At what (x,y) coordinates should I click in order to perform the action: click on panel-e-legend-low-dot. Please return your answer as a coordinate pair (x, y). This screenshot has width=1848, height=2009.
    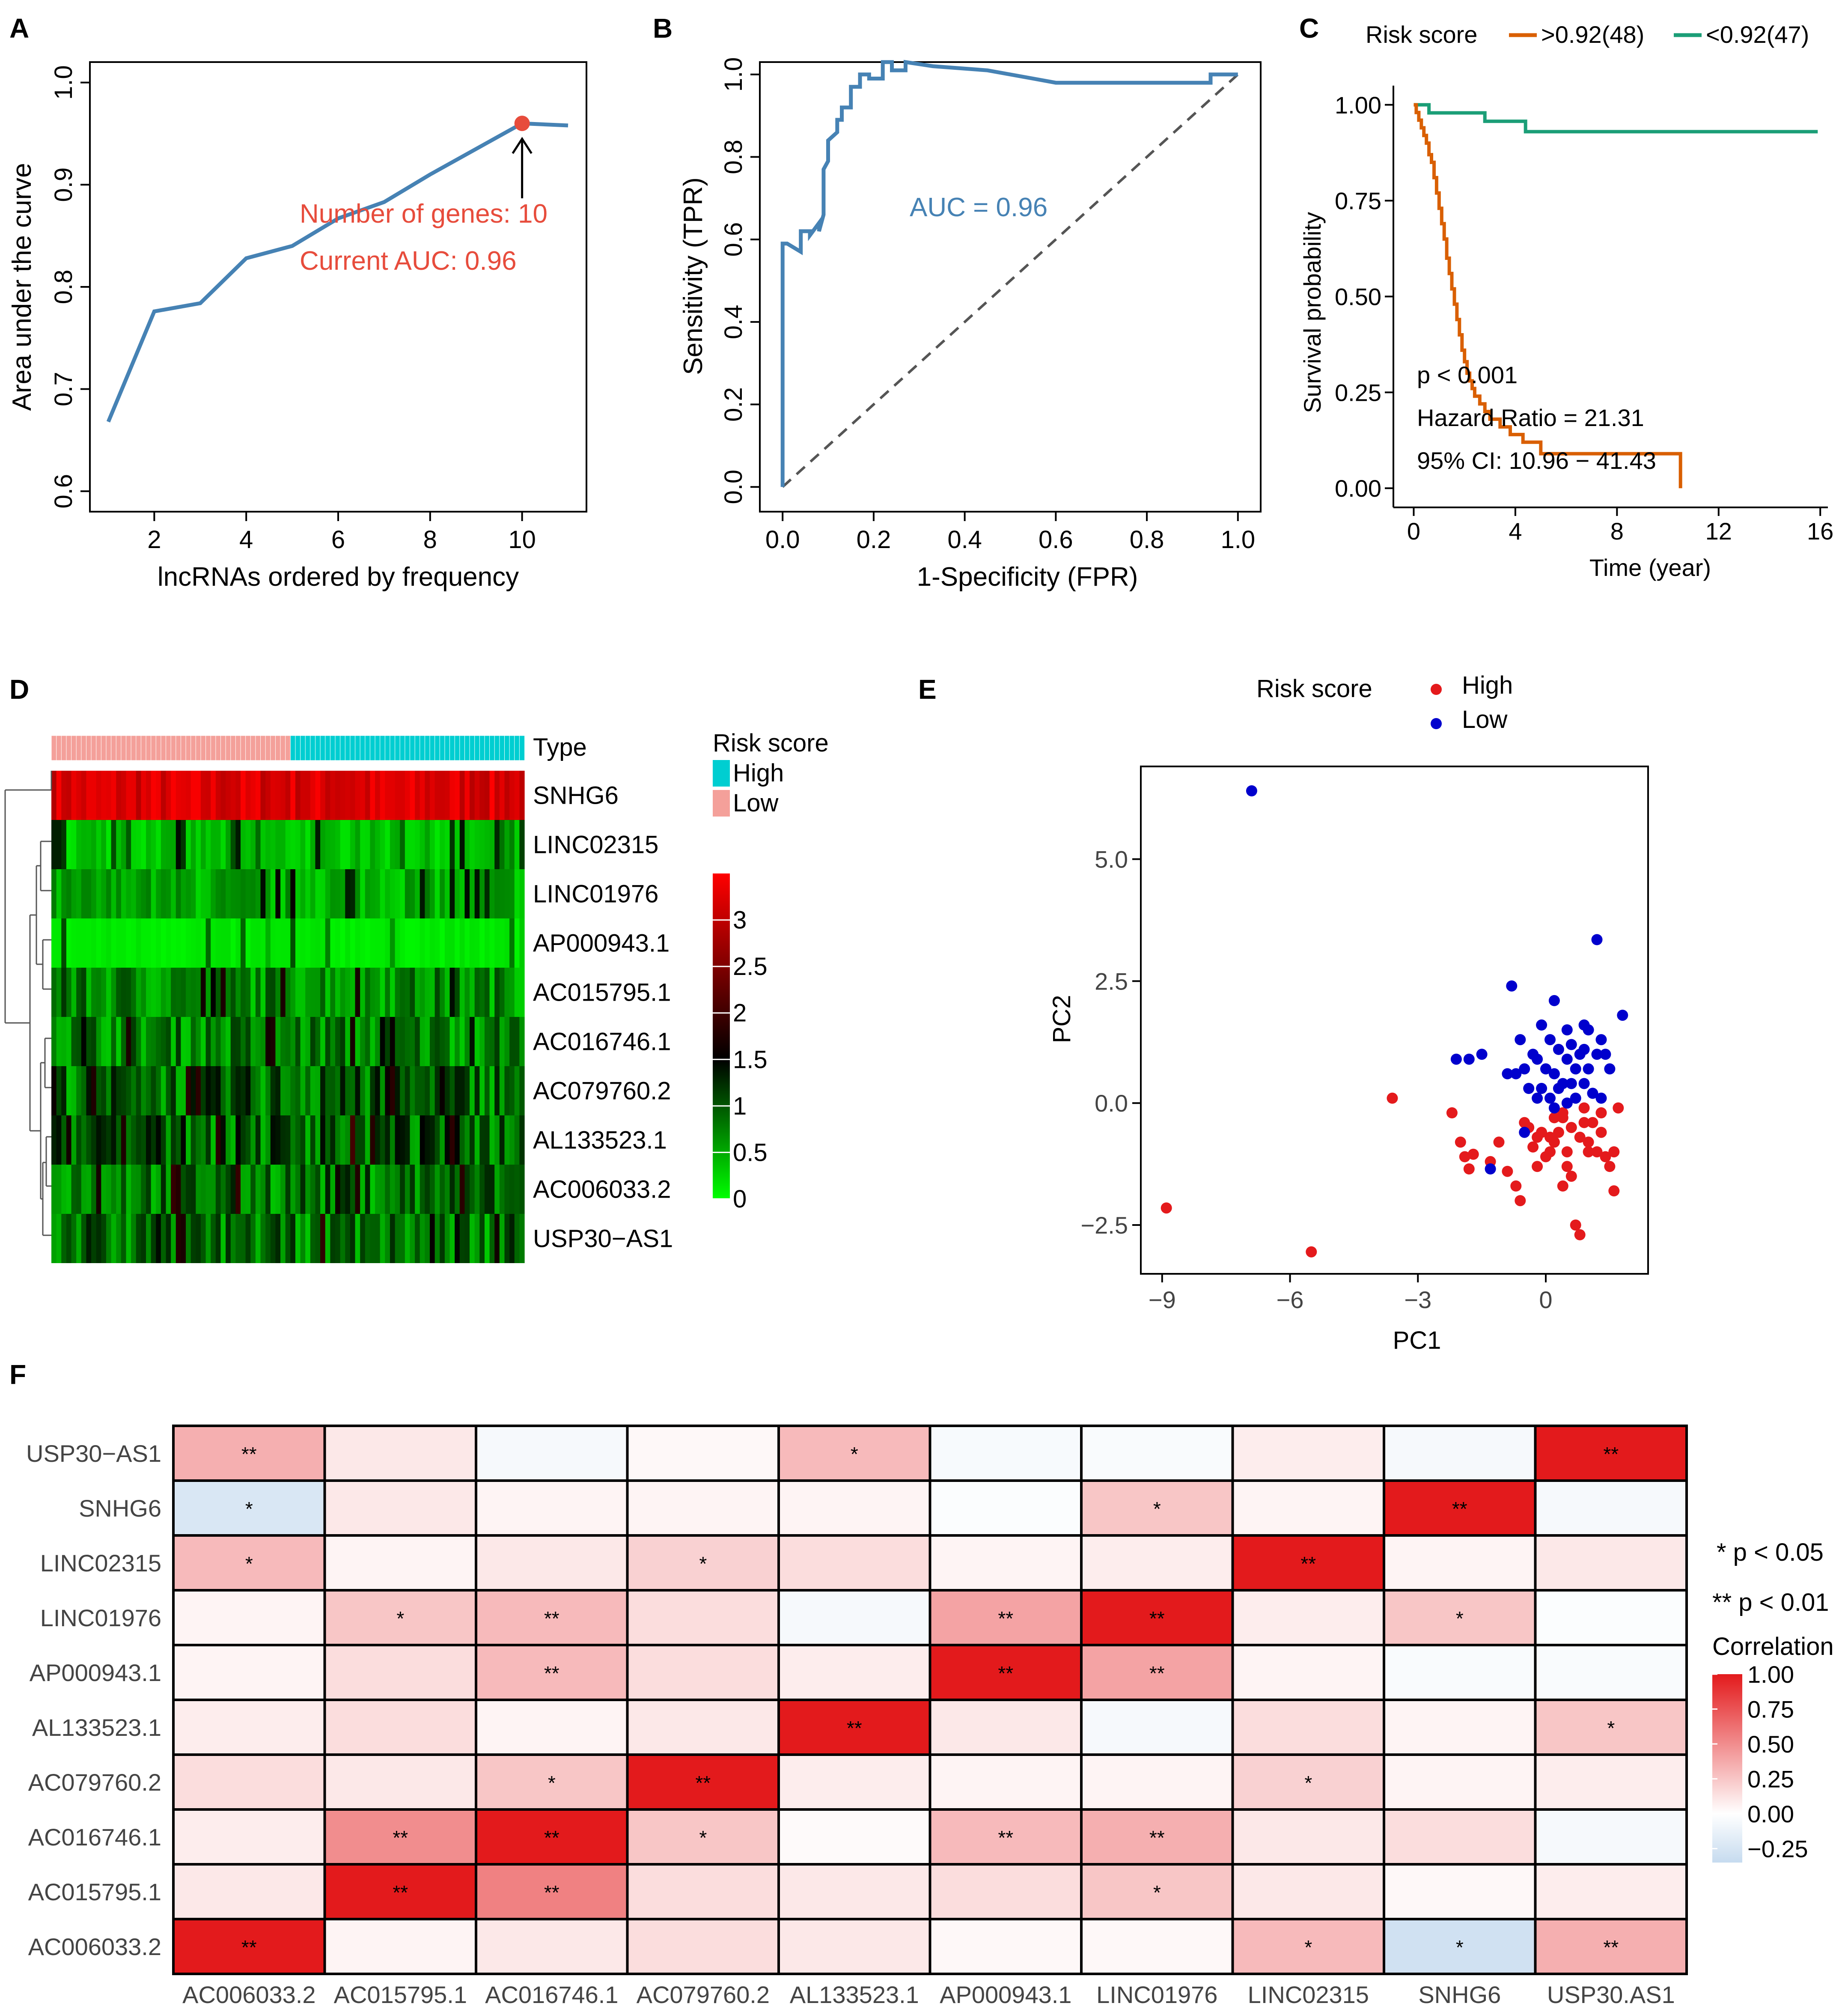
    Looking at the image, I should click on (1437, 723).